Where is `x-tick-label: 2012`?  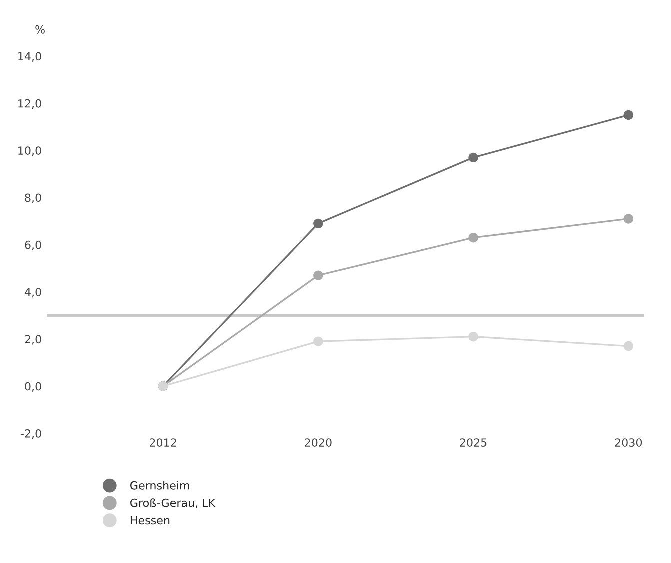 x-tick-label: 2012 is located at coordinates (163, 442).